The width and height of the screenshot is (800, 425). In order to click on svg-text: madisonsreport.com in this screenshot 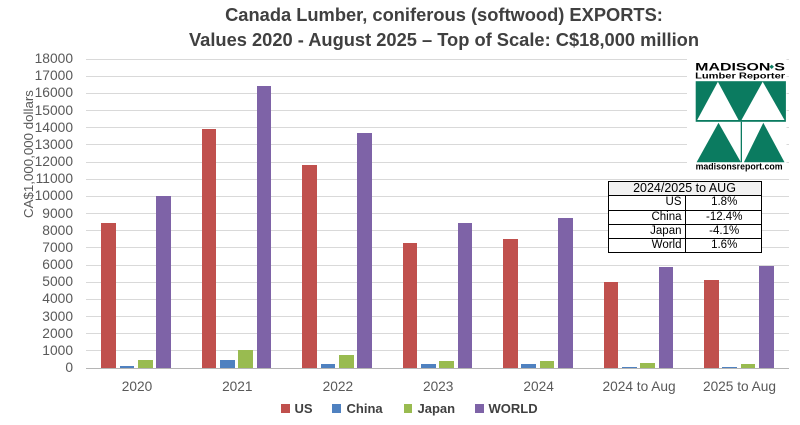, I will do `click(739, 166)`.